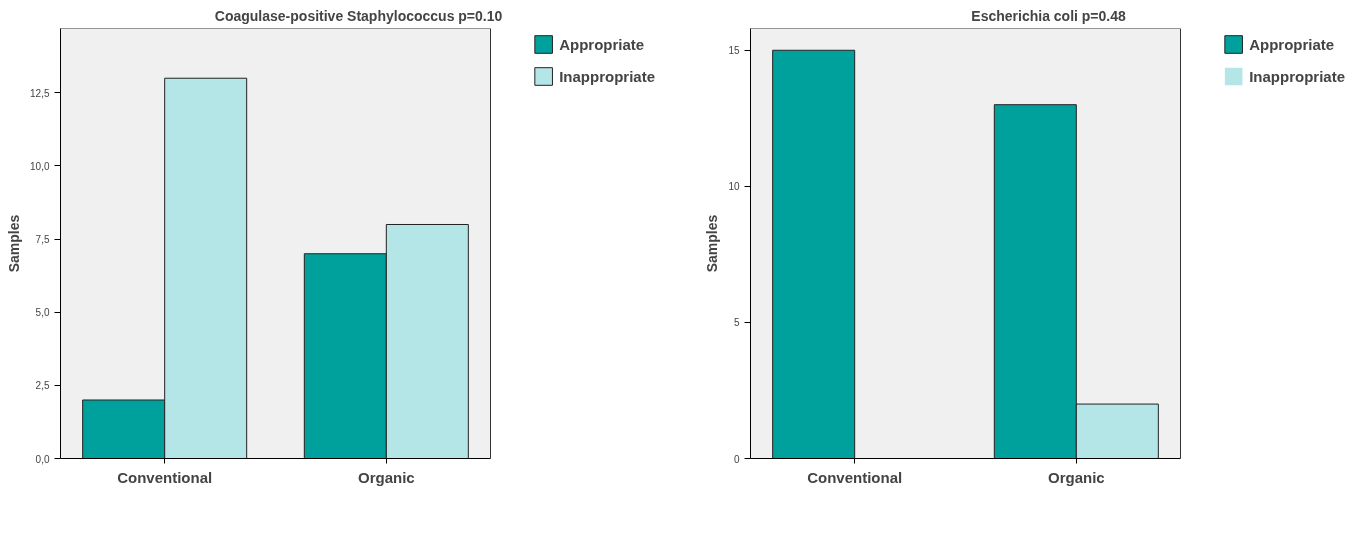 The image size is (1368, 560). Describe the element at coordinates (42, 386) in the screenshot. I see `y-tick-label: 2,5` at that location.